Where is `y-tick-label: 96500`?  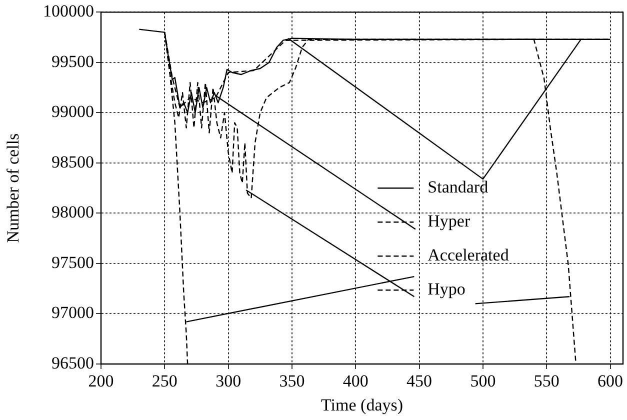 y-tick-label: 96500 is located at coordinates (73, 362).